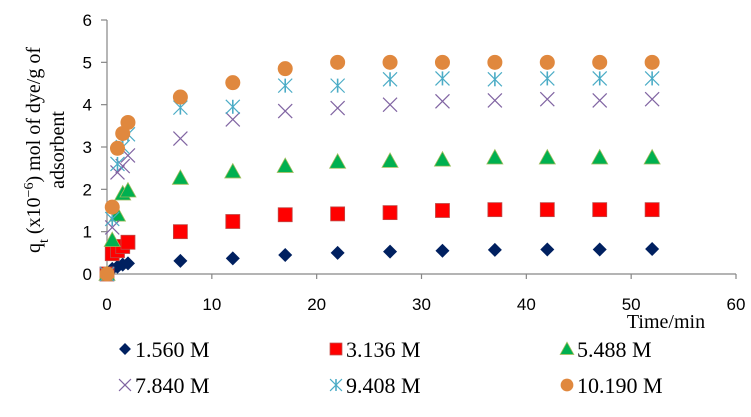  I want to click on x-tick-label: 50, so click(631, 304).